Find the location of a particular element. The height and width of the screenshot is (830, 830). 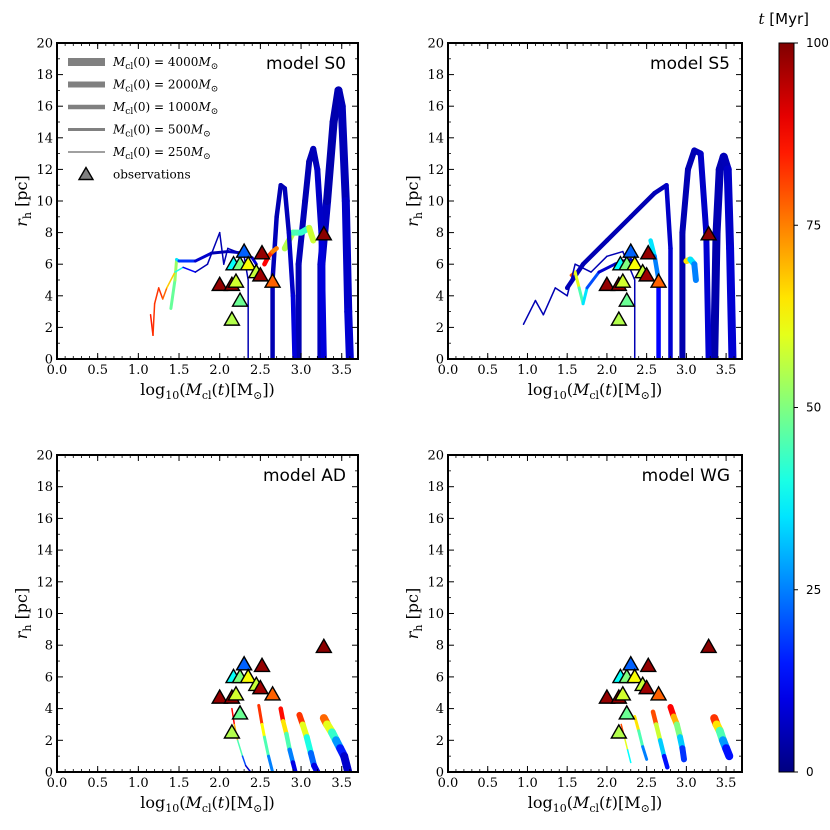

track-m500 is located at coordinates (266, 737).